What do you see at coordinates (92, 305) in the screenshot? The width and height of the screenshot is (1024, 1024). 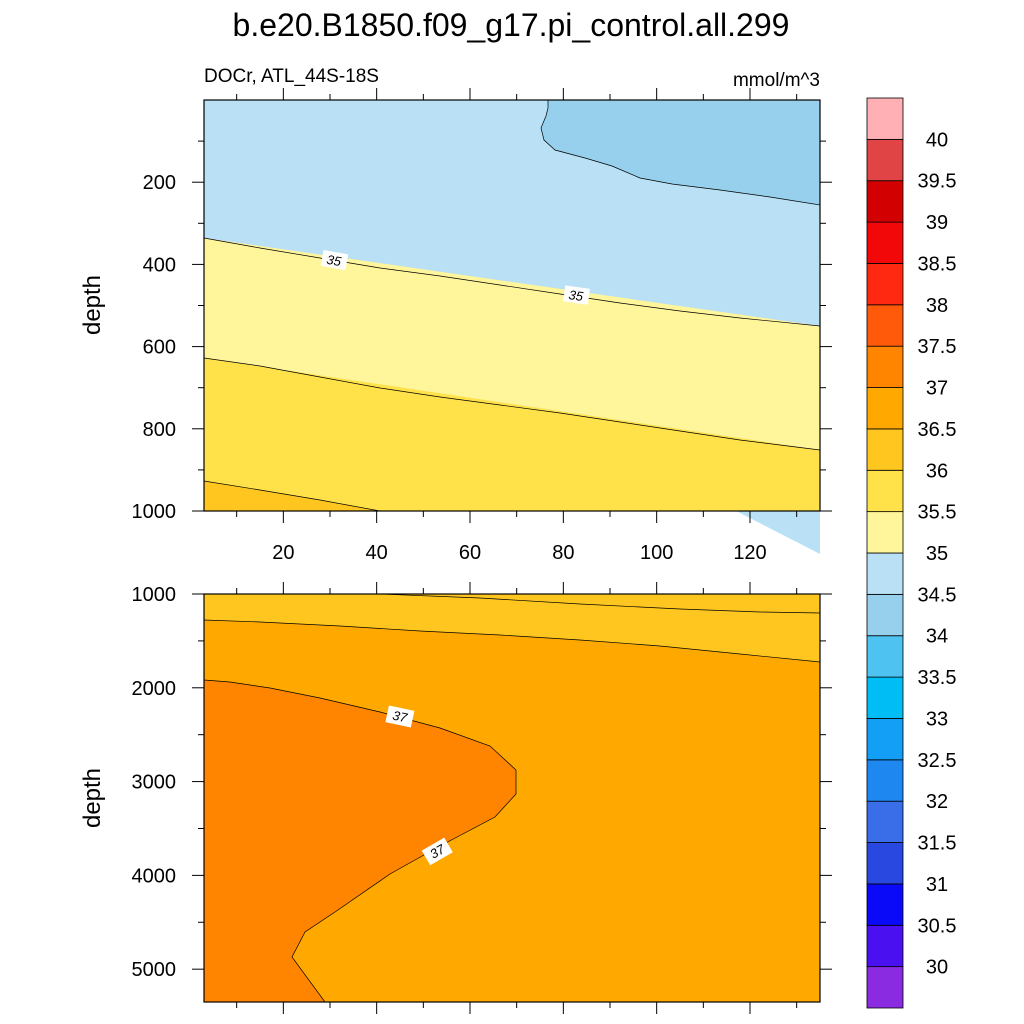 I see `upper-ylabel: depth` at bounding box center [92, 305].